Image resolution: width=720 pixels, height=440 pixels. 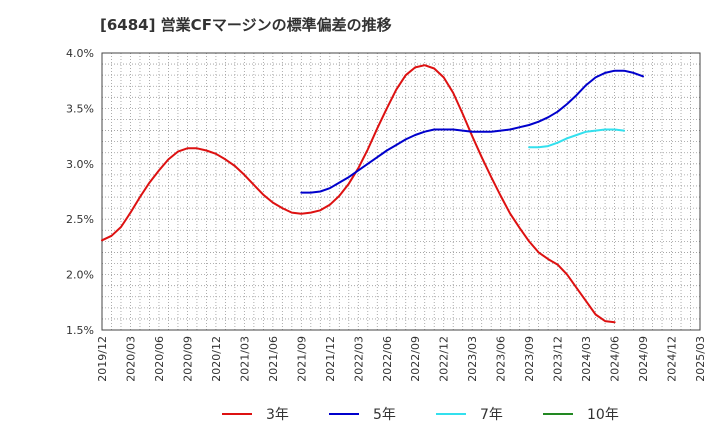 What do you see at coordinates (558, 359) in the screenshot?
I see `x-tick-label: 2023/12` at bounding box center [558, 359].